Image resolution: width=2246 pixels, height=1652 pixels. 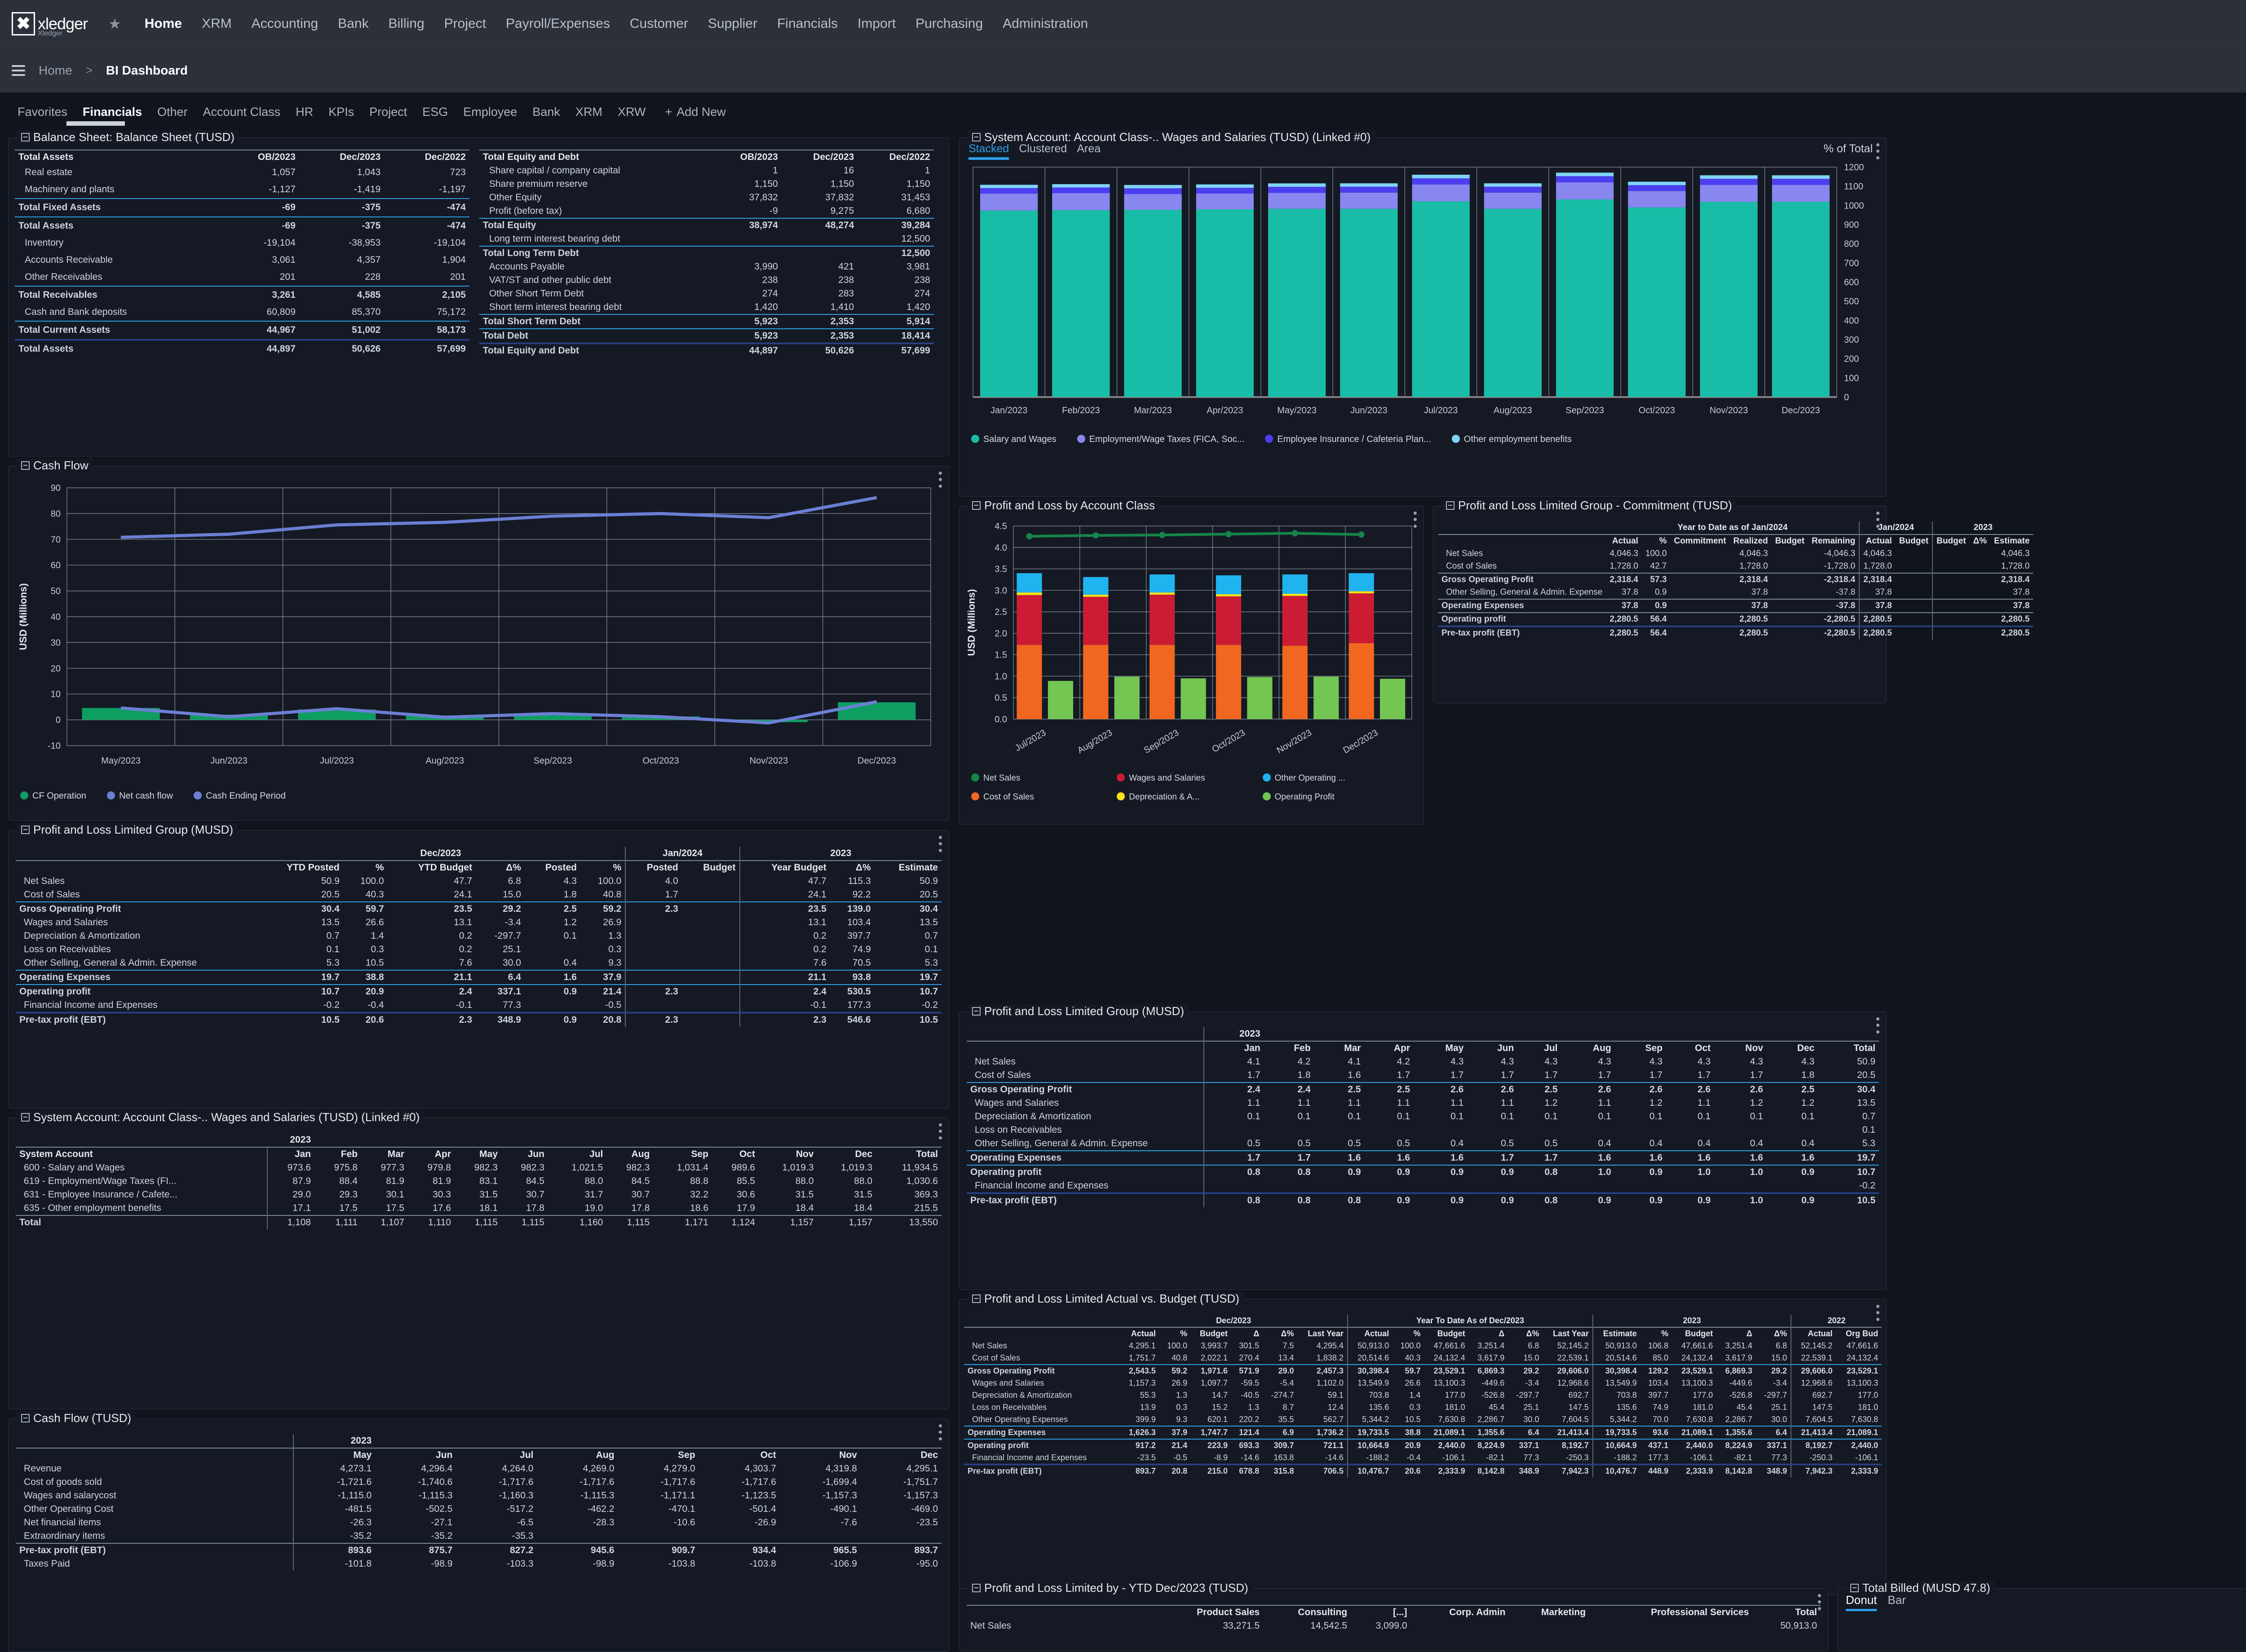 What do you see at coordinates (706, 170) in the screenshot?
I see `table-row: Share capital / company capital 1 16 1` at bounding box center [706, 170].